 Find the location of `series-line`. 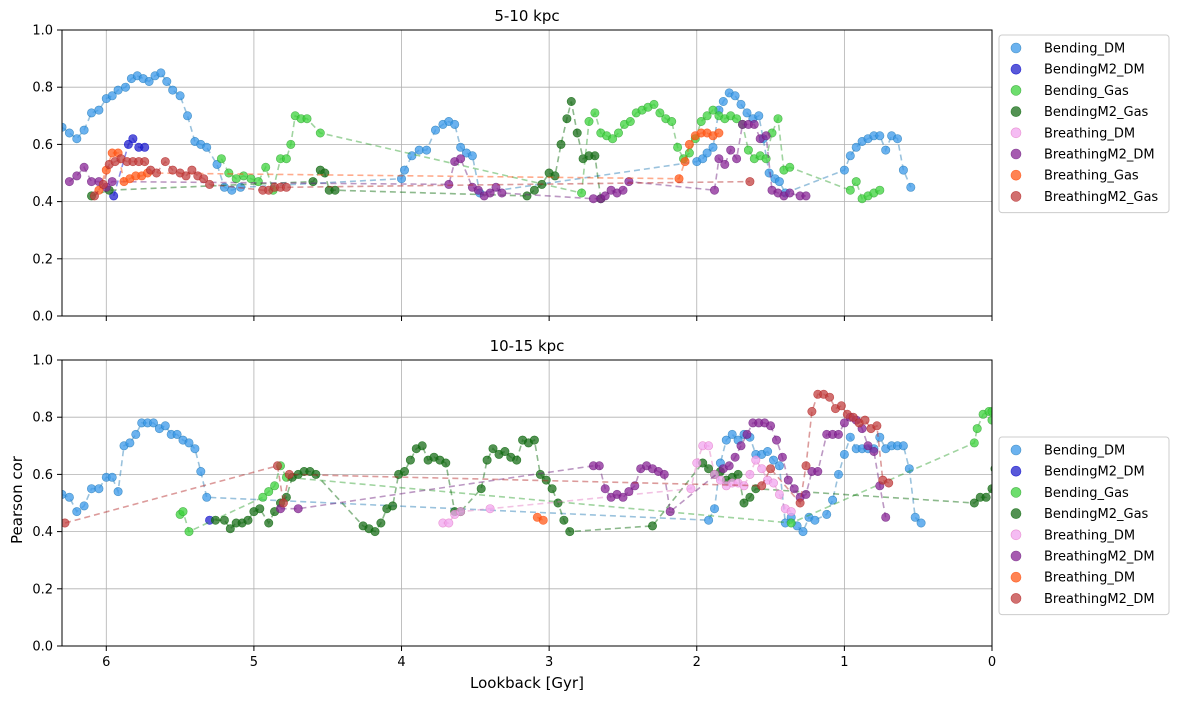

series-line is located at coordinates (477, 458).